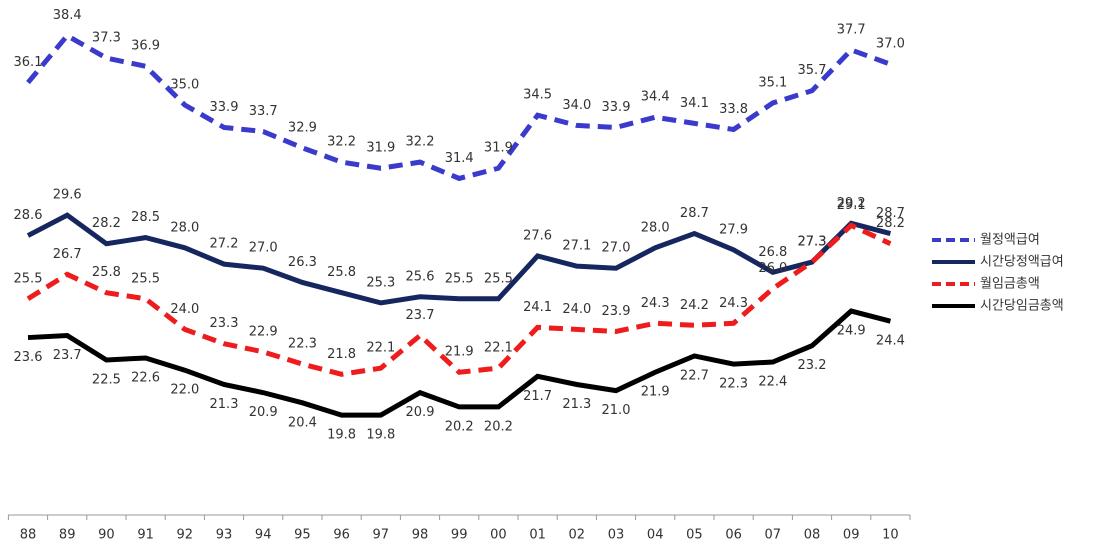 Image resolution: width=1113 pixels, height=544 pixels. I want to click on data-label: 32.2, so click(420, 142).